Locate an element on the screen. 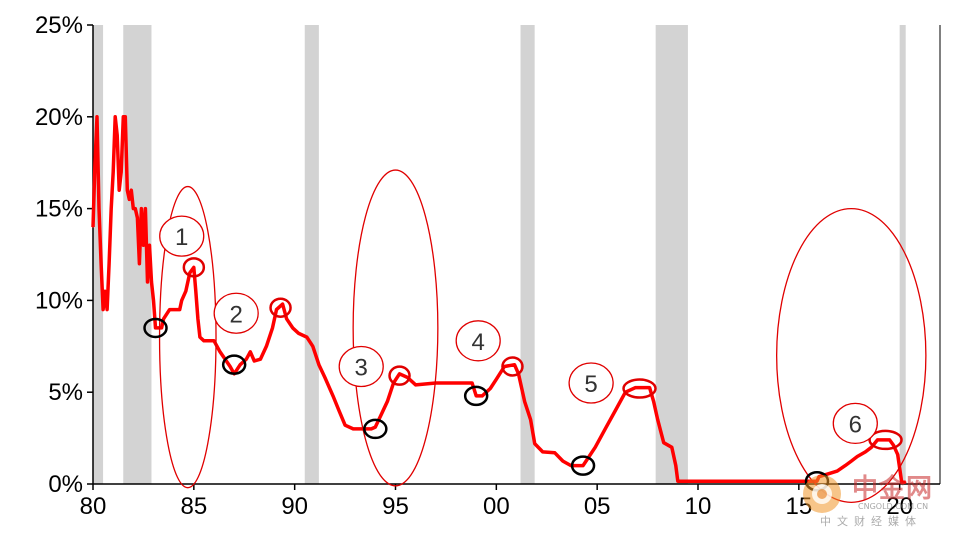 This screenshot has height=540, width=957. annotation-label-1: 1 is located at coordinates (181, 237).